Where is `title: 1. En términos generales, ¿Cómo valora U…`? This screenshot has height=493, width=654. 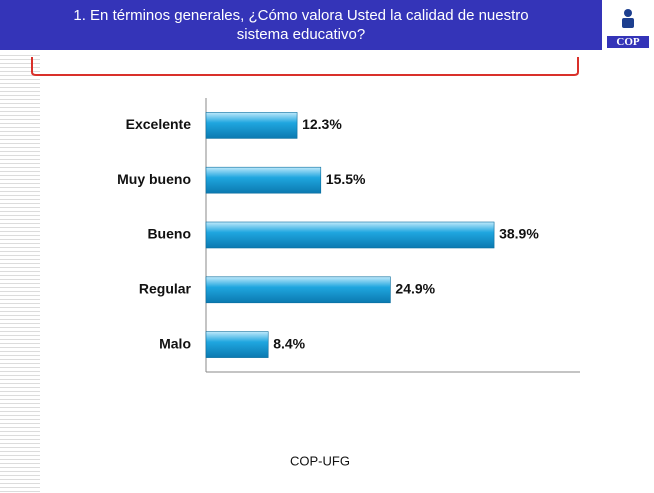 title: 1. En términos generales, ¿Cómo valora U… is located at coordinates (301, 25).